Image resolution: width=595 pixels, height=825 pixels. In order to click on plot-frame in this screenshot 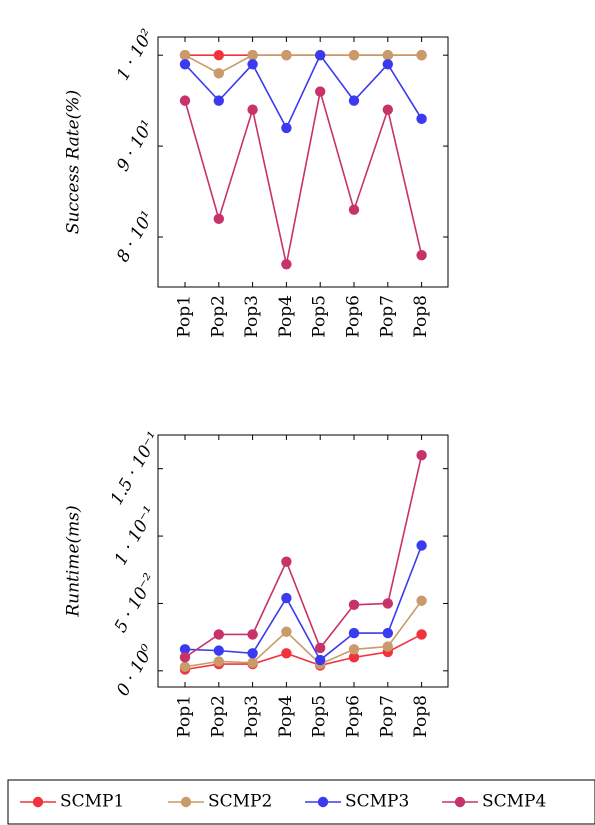, I will do `click(303, 162)`.